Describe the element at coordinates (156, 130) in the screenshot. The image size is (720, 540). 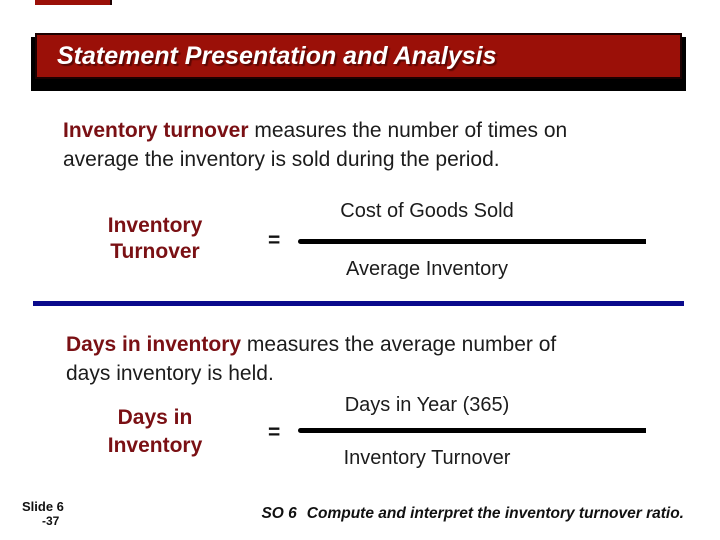
I see `inventory-turnover-lead: Inventory turnover` at that location.